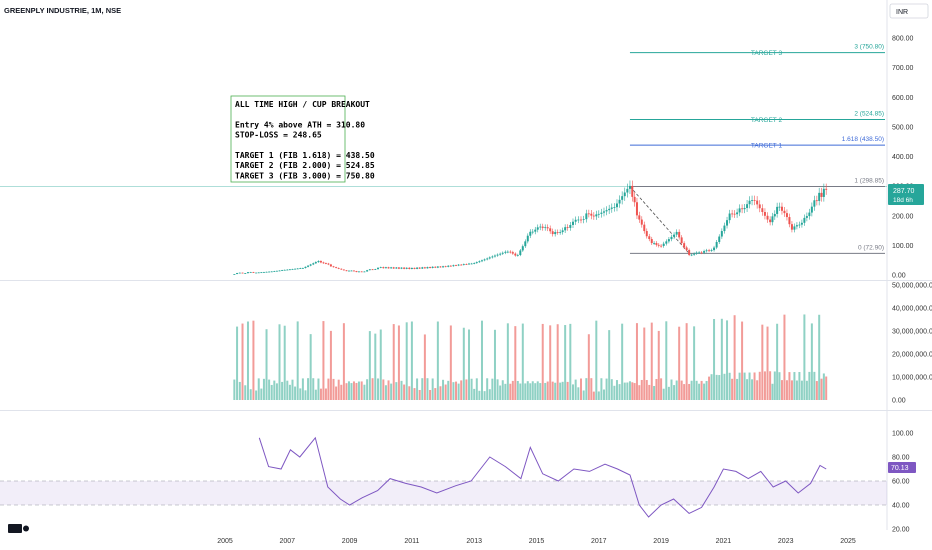 The width and height of the screenshot is (932, 550). Describe the element at coordinates (909, 11) in the screenshot. I see `currency-selector` at that location.